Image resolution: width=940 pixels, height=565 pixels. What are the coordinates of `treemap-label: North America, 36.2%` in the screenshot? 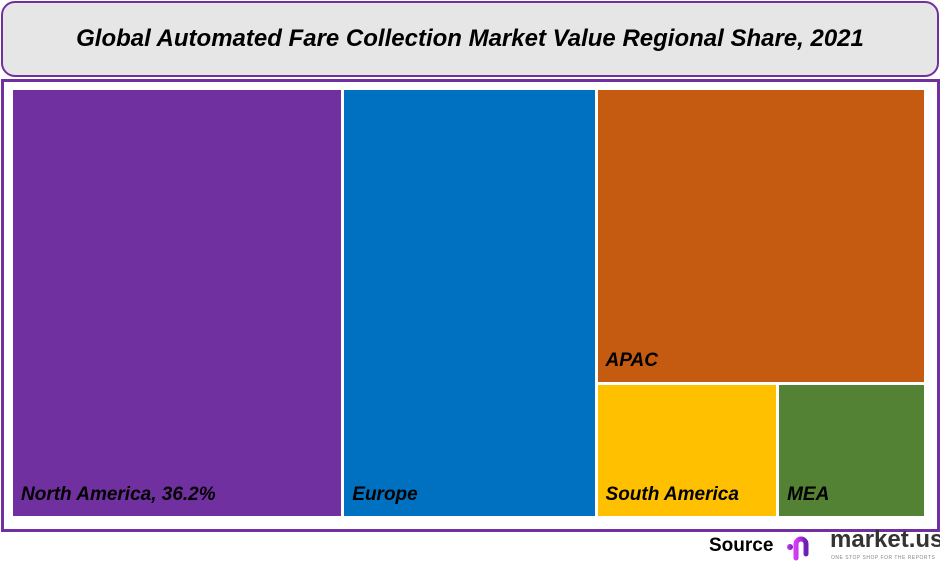 It's located at (118, 494).